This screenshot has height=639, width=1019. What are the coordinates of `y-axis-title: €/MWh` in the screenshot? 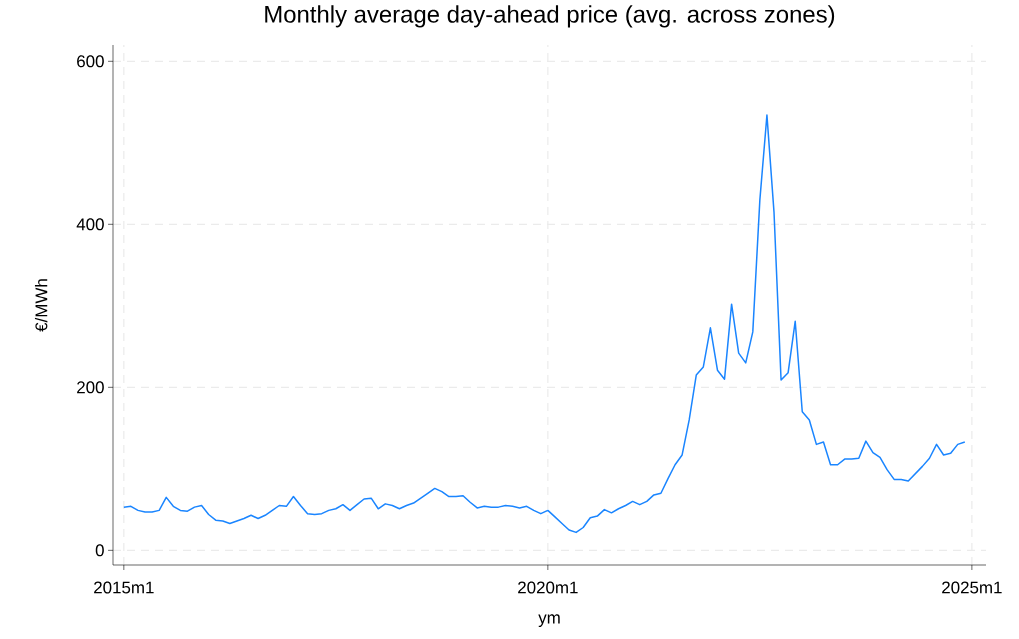 It's located at (41, 305).